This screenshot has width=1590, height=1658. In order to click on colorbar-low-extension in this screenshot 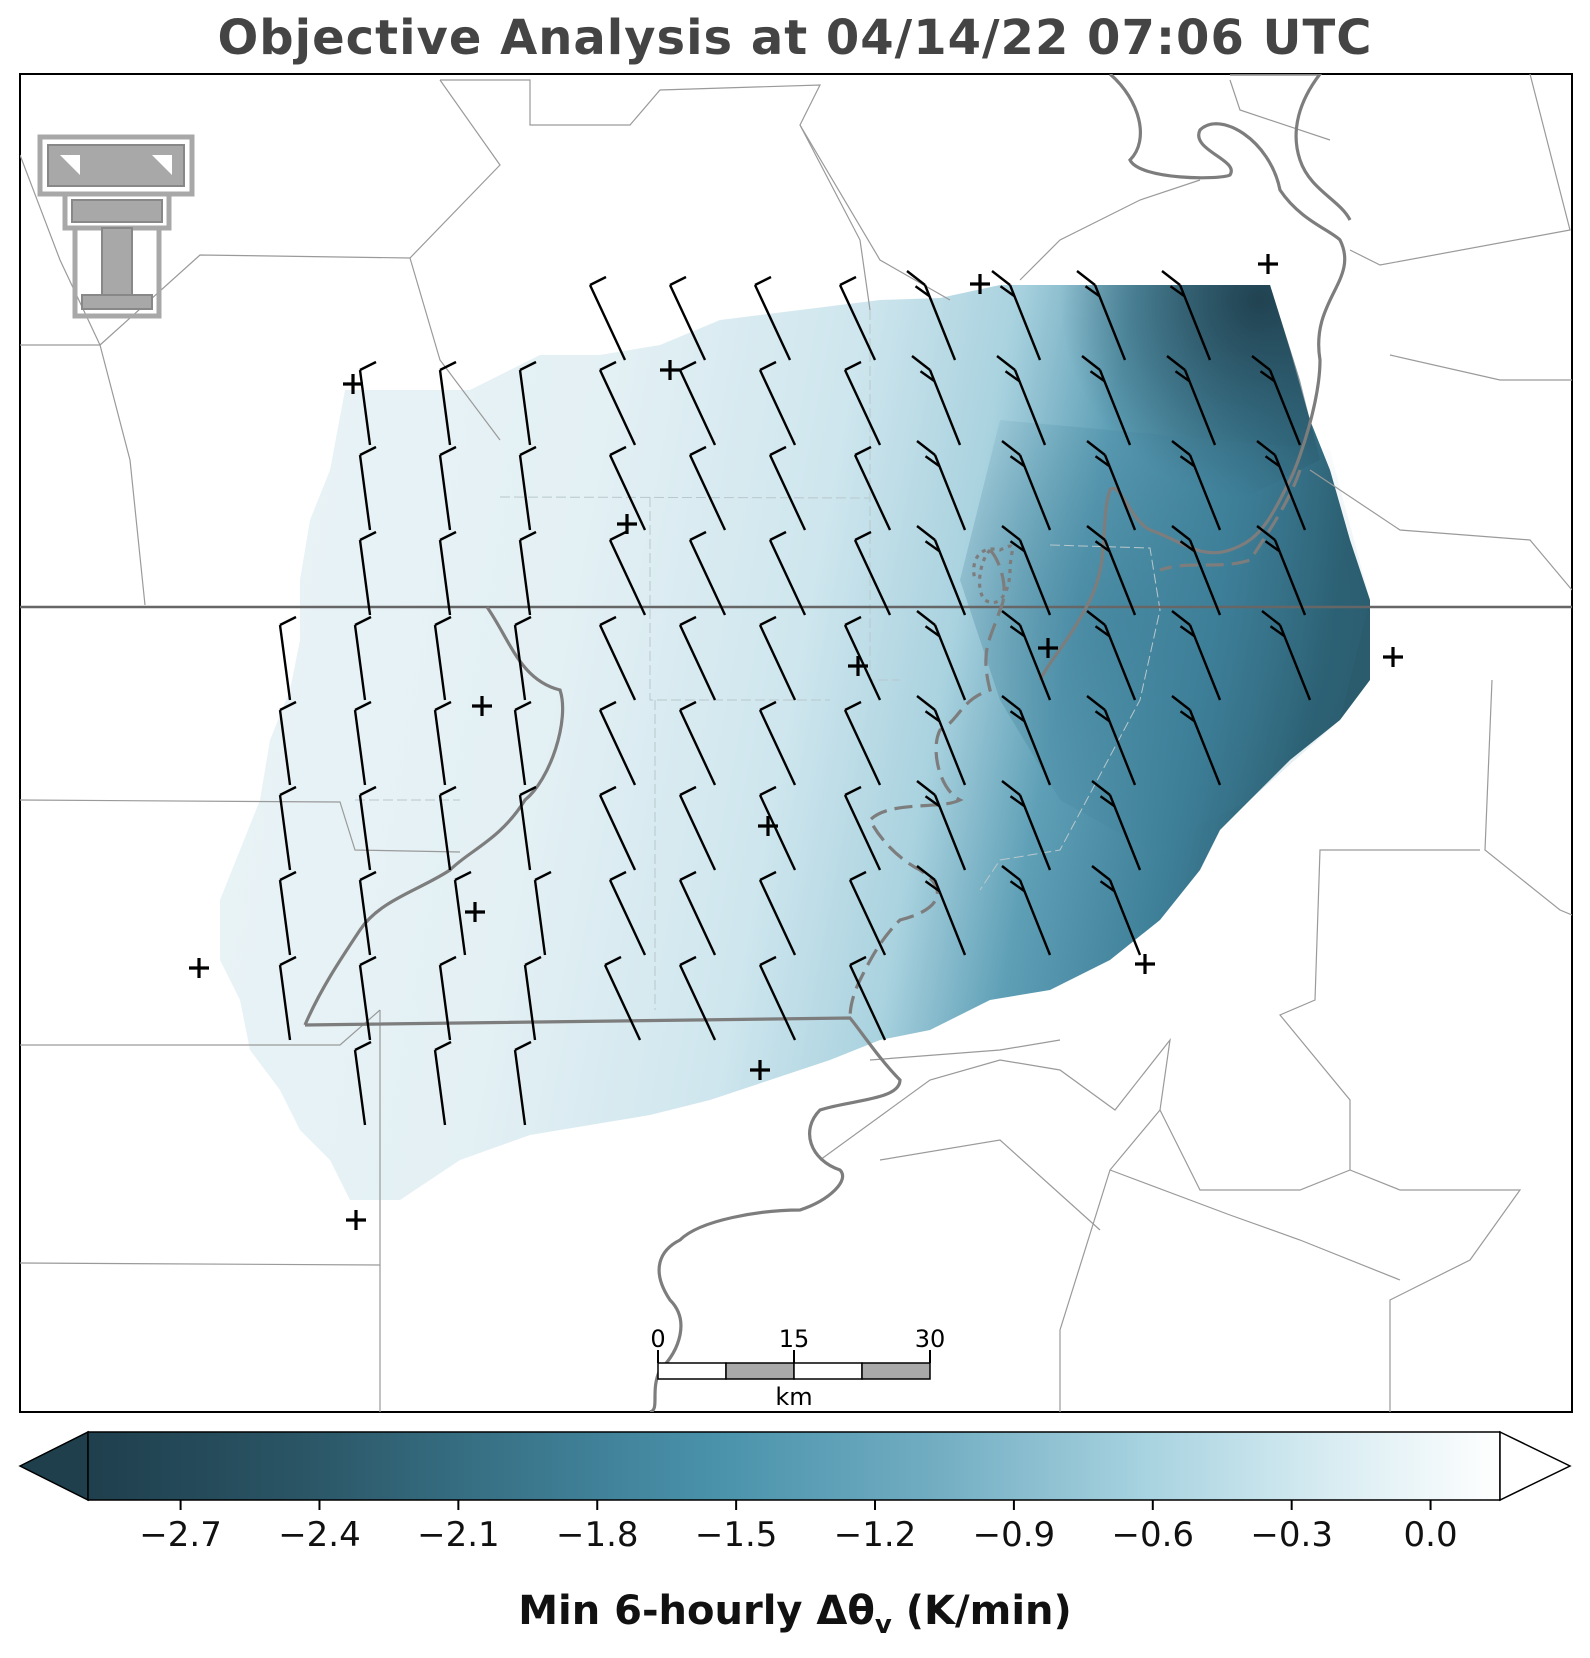, I will do `click(53, 1466)`.